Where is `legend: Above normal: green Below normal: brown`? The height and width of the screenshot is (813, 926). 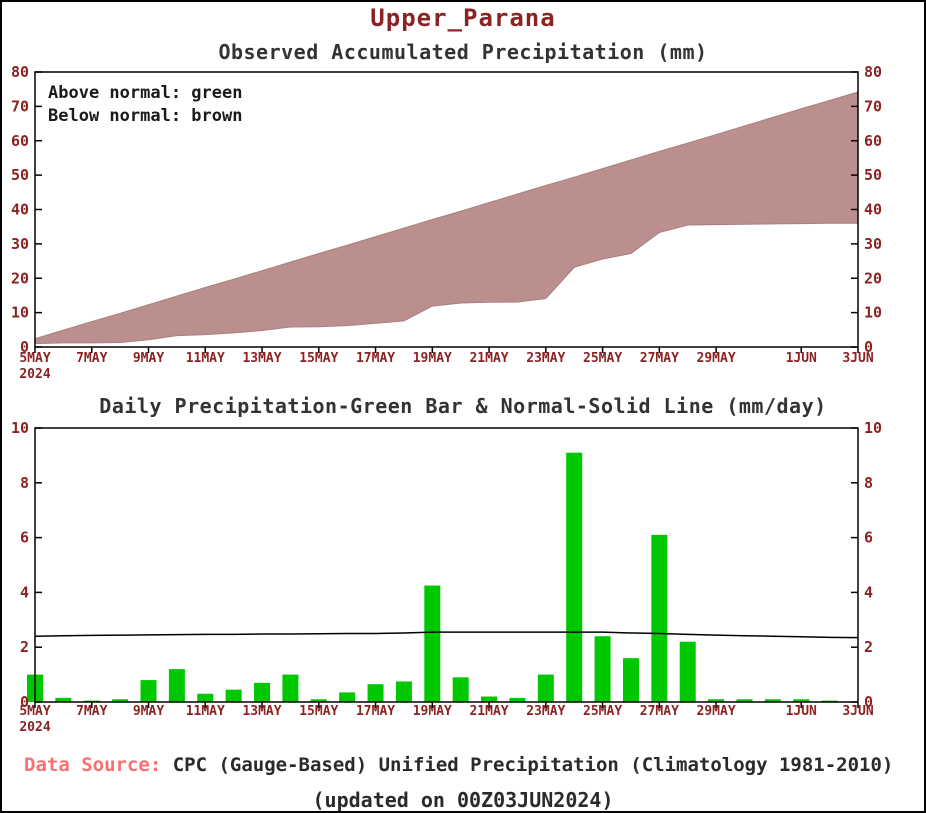 legend: Above normal: green Below normal: brown is located at coordinates (145, 105).